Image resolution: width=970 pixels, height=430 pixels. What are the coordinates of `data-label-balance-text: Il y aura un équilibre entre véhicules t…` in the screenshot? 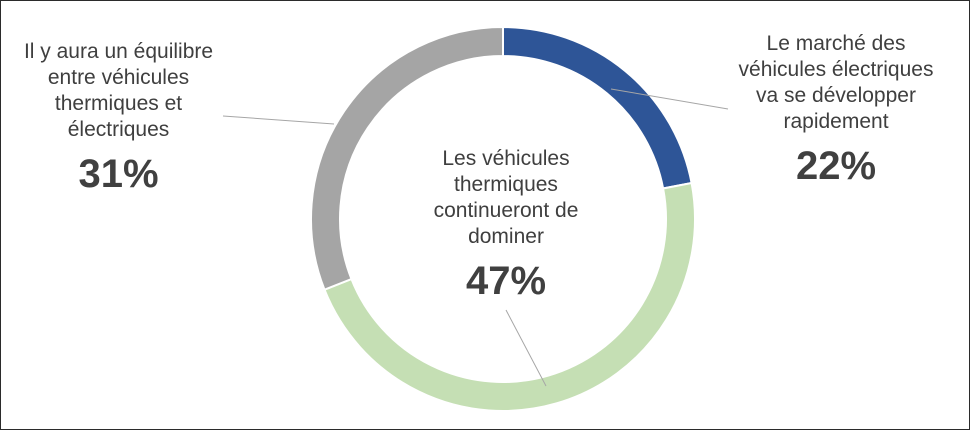 It's located at (118, 90).